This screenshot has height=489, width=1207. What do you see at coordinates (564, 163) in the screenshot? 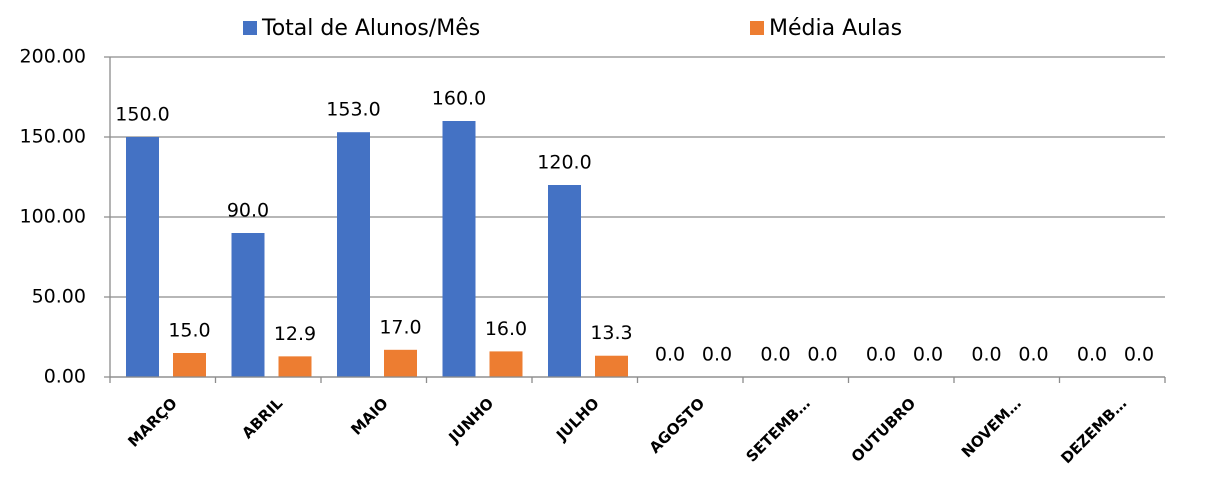
I see `data-label: 120.0` at bounding box center [564, 163].